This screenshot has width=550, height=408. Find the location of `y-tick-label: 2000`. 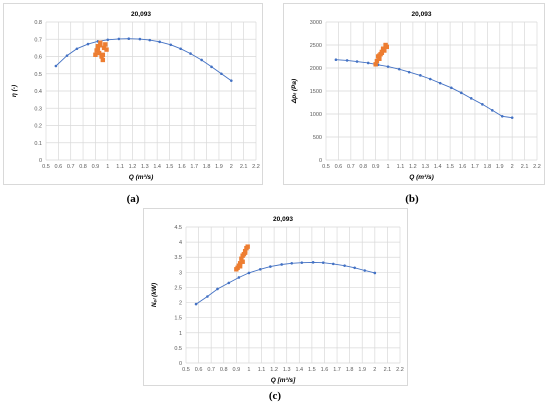

y-tick-label: 2000 is located at coordinates (316, 69).